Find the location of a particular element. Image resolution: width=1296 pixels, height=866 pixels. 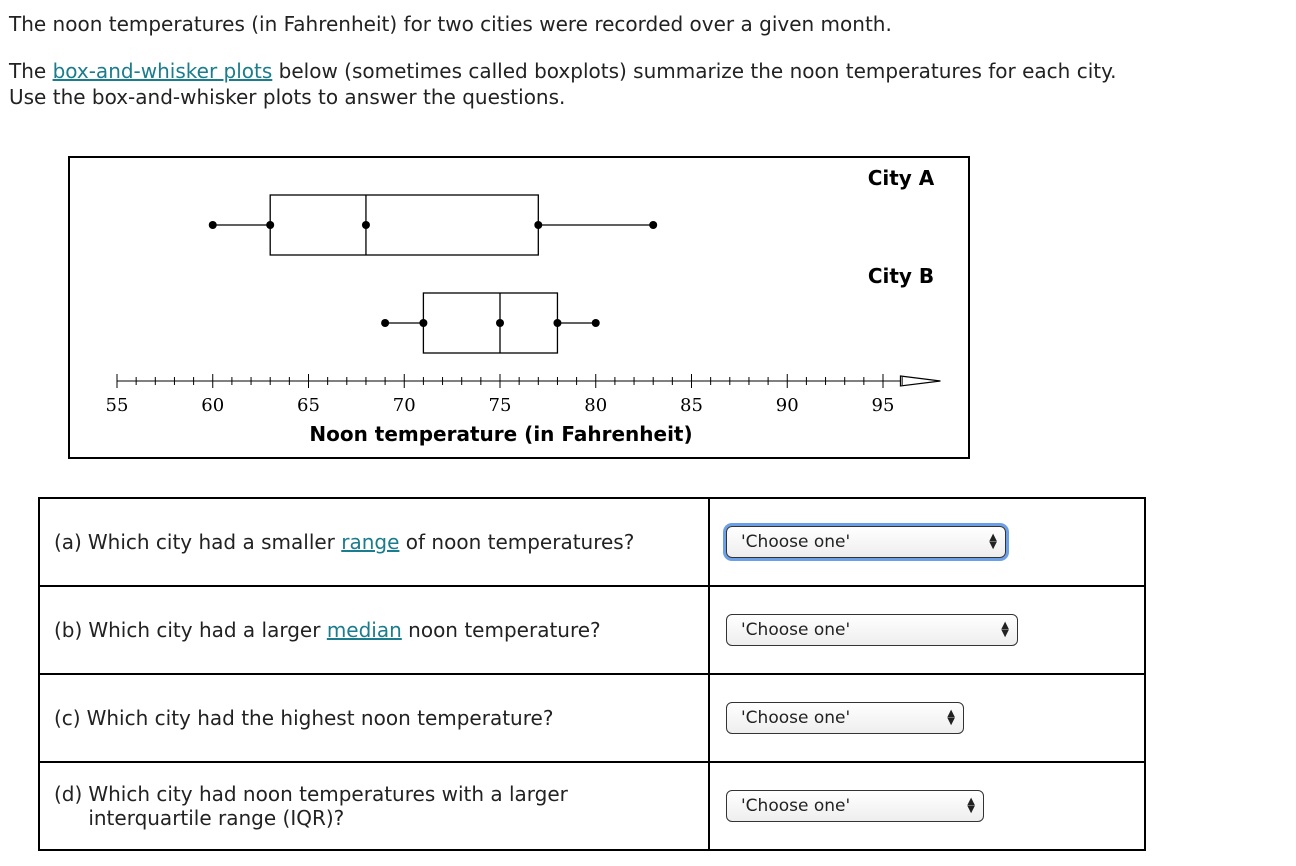

text: Which city had a larger is located at coordinates (204, 630).